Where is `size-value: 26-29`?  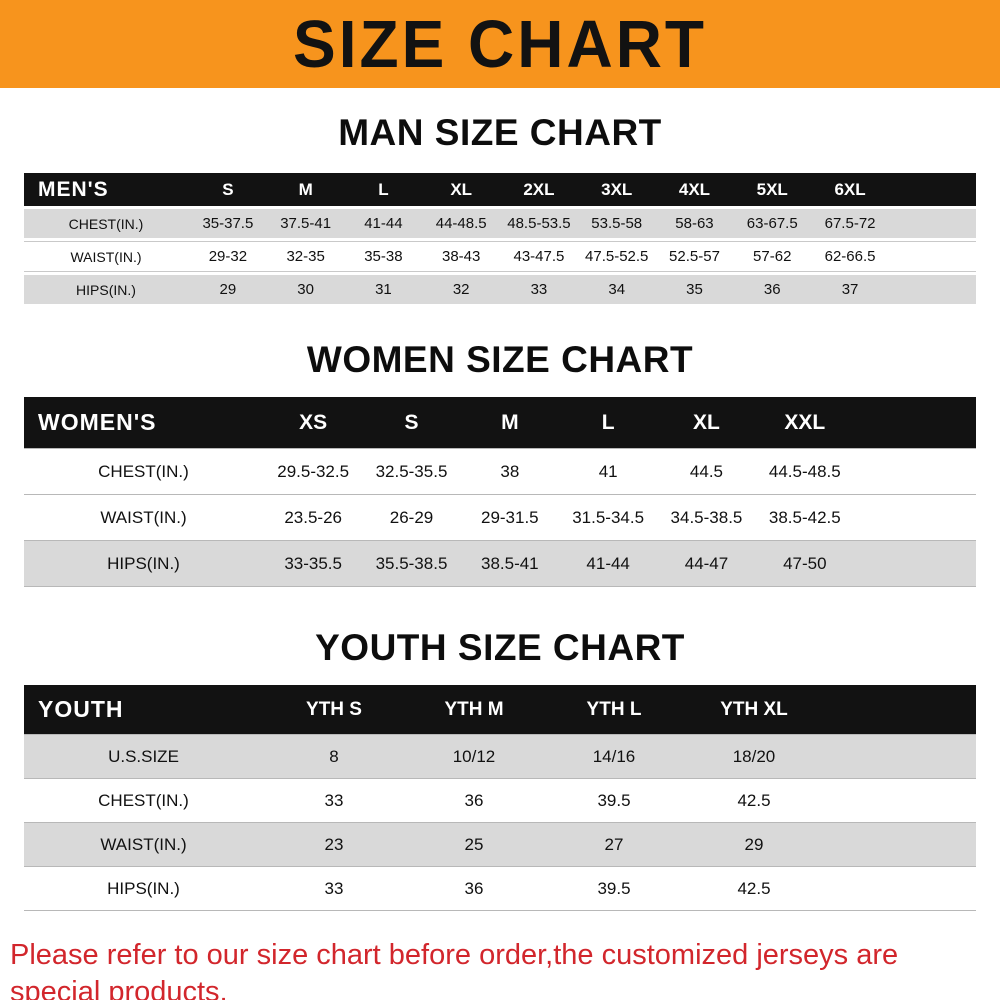
size-value: 26-29 is located at coordinates (411, 517).